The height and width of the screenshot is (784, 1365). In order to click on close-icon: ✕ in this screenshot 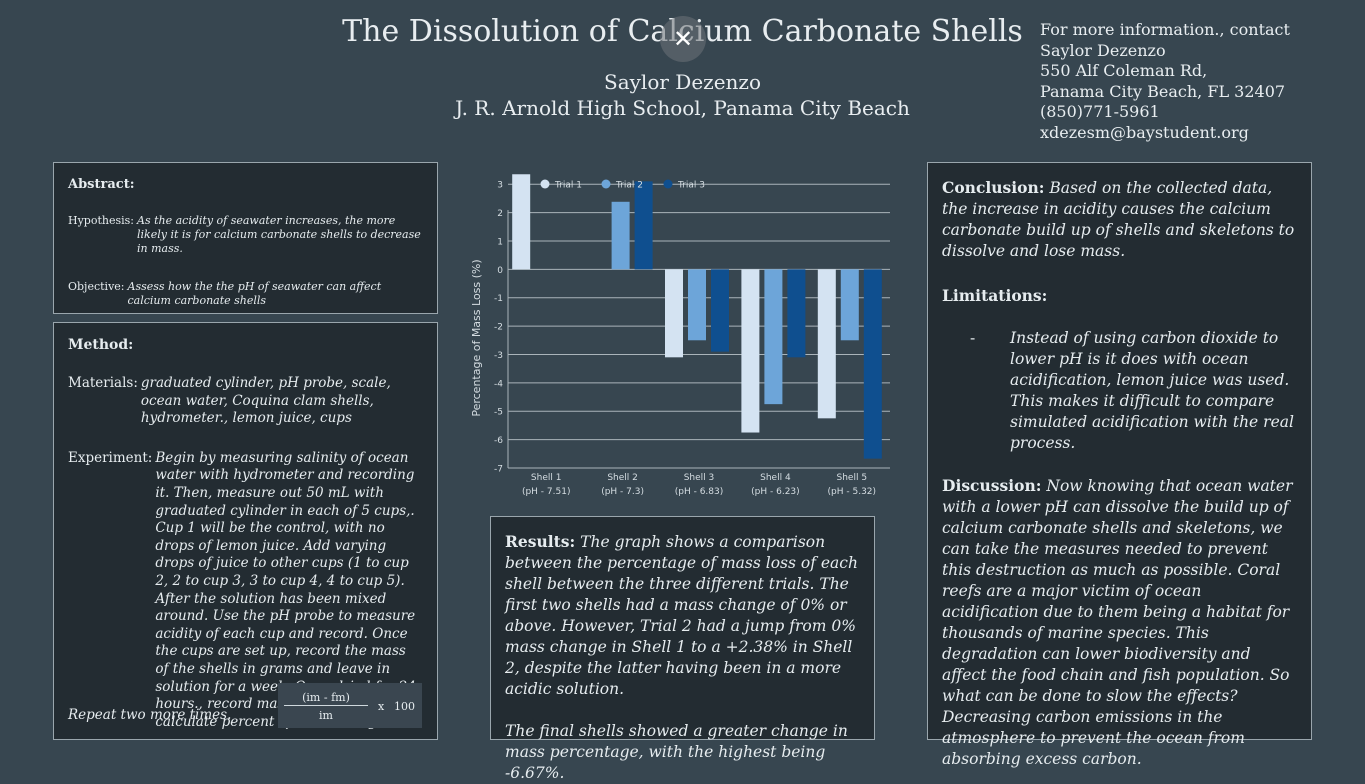, I will do `click(683, 39)`.